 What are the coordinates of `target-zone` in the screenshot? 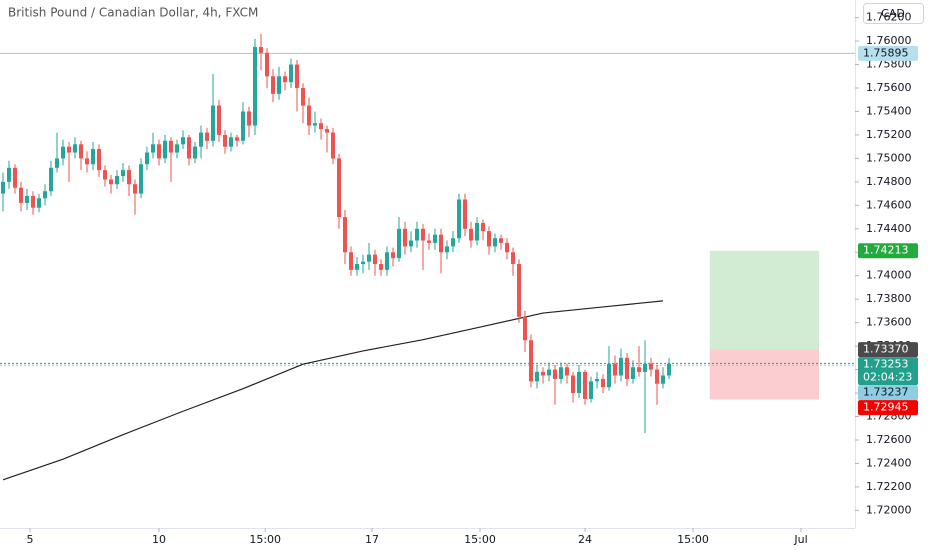 It's located at (764, 300).